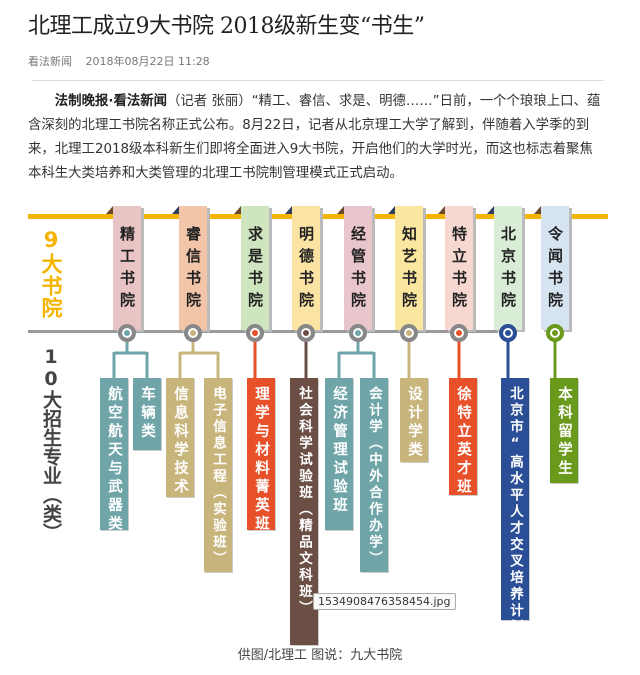  What do you see at coordinates (414, 420) in the screenshot?
I see `major-box: 设计学类` at bounding box center [414, 420].